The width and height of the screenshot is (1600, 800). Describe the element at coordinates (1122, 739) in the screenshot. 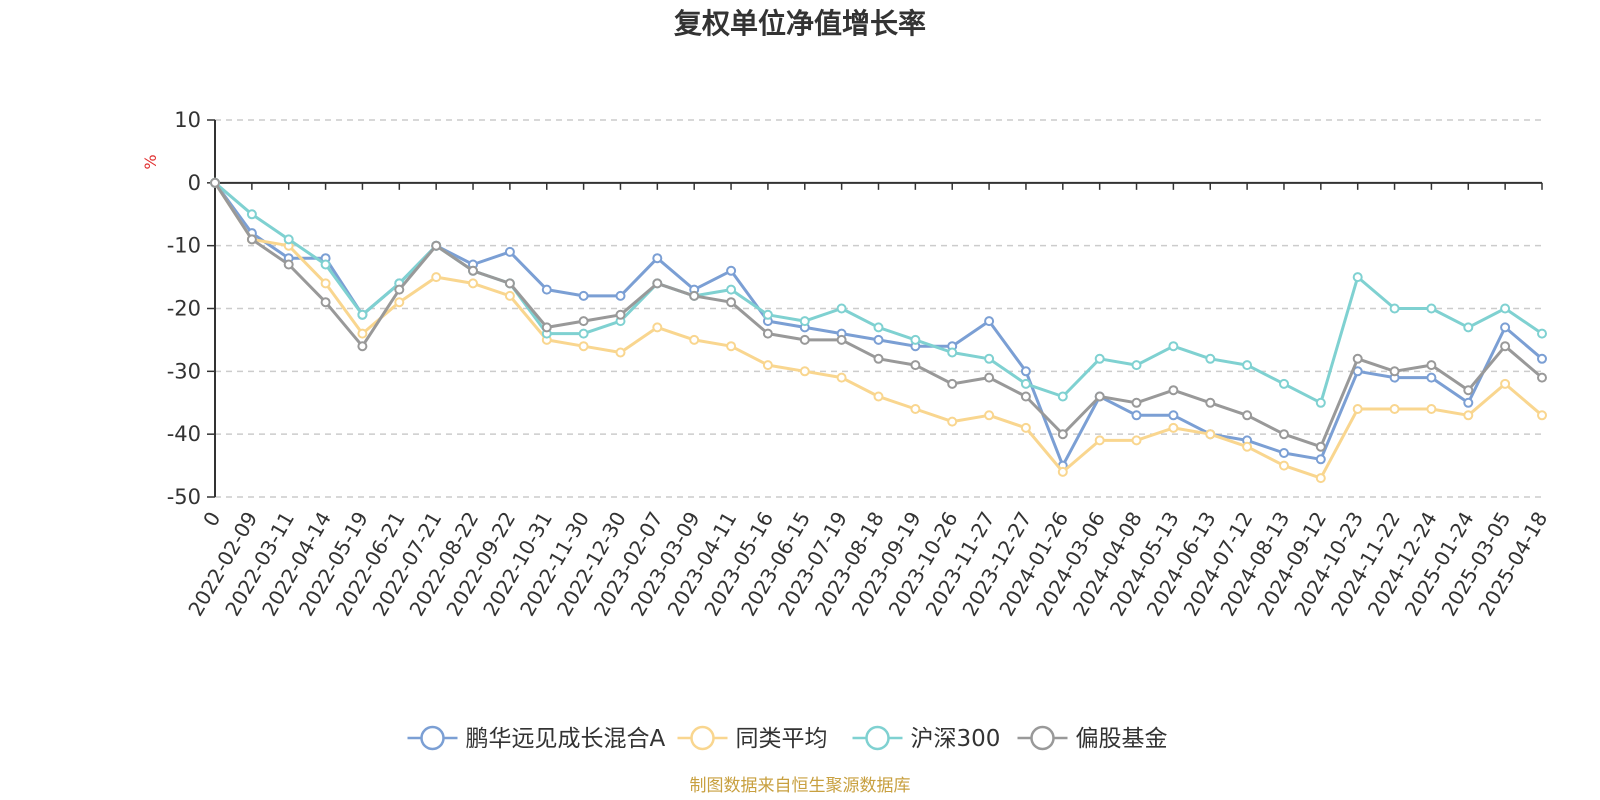

I see `legend-label: 偏股基金` at that location.